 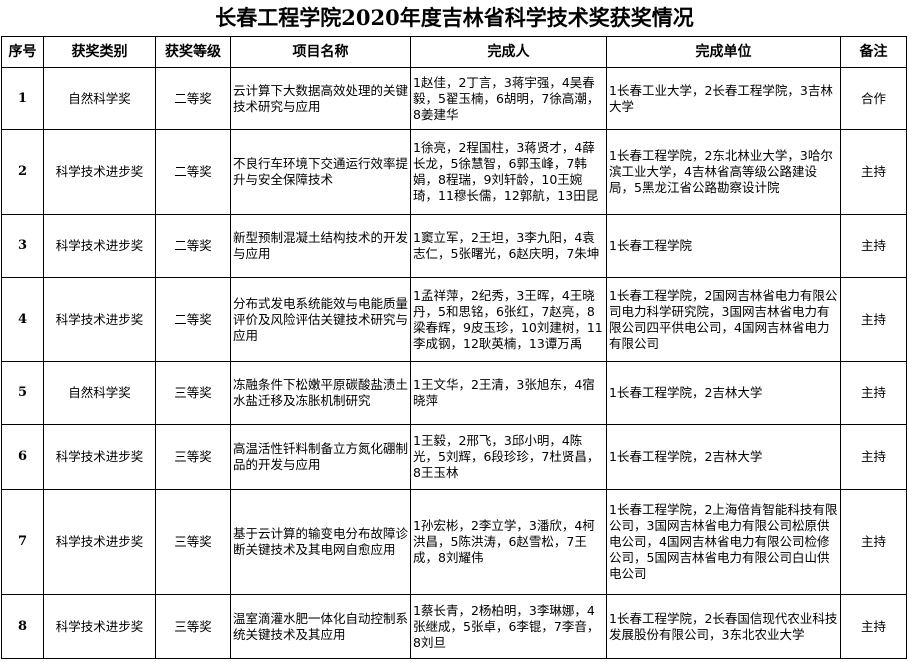 I want to click on cell-no: 4, so click(x=22, y=319).